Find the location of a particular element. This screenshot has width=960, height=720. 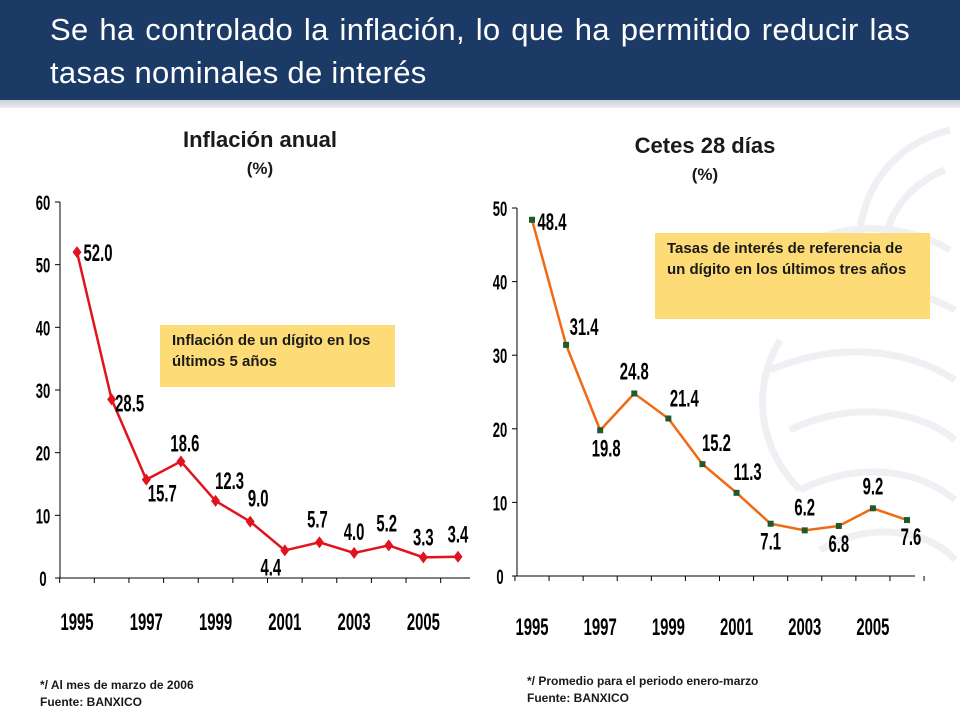

left-chart-unit: (%) is located at coordinates (260, 168).